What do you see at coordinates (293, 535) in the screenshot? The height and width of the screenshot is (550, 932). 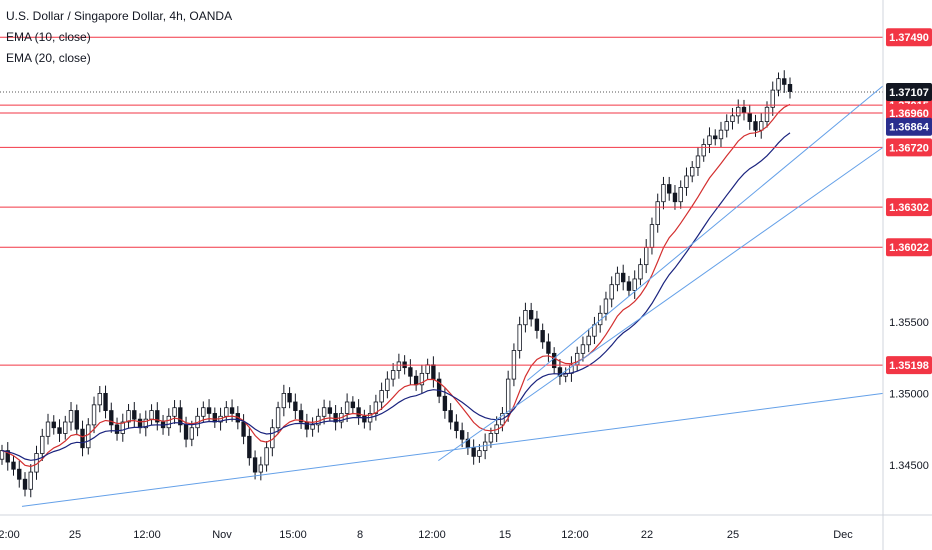 I see `x-tick-label: 15:00` at bounding box center [293, 535].